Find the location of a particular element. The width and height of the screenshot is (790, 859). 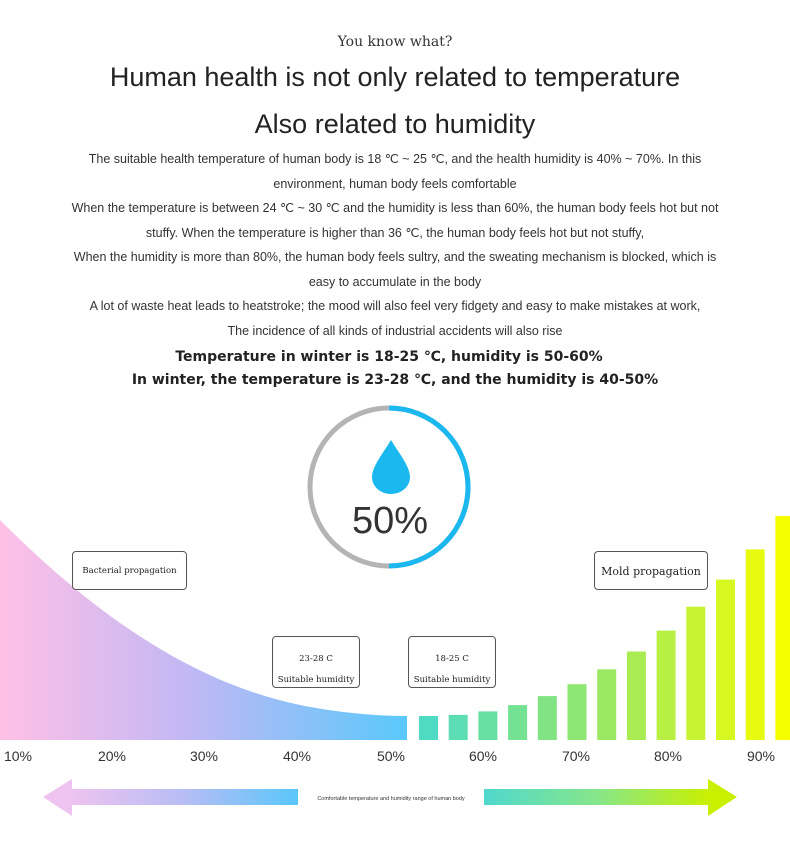

axis-tick: 20% is located at coordinates (112, 756).